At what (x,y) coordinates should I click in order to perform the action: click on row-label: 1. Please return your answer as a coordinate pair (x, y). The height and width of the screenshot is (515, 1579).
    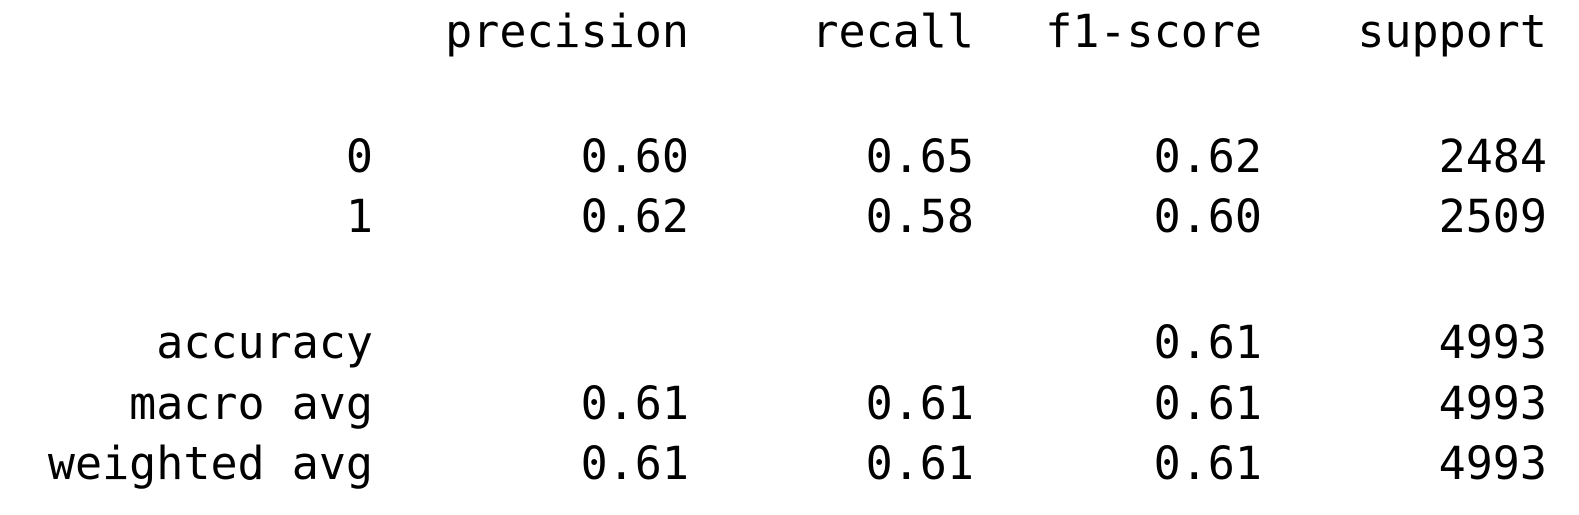
    Looking at the image, I should click on (359, 216).